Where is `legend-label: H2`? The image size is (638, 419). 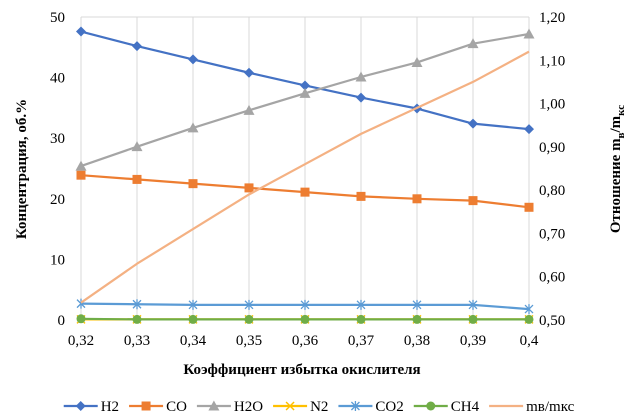
legend-label: H2 is located at coordinates (110, 407).